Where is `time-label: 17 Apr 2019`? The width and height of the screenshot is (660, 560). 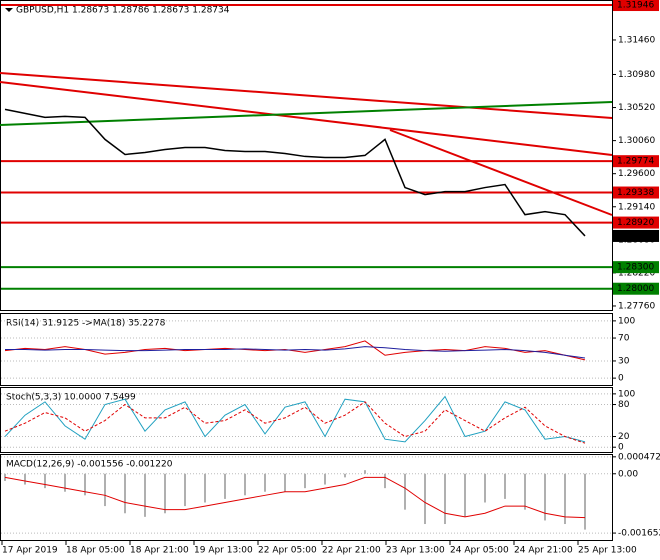 time-label: 17 Apr 2019 is located at coordinates (30, 551).